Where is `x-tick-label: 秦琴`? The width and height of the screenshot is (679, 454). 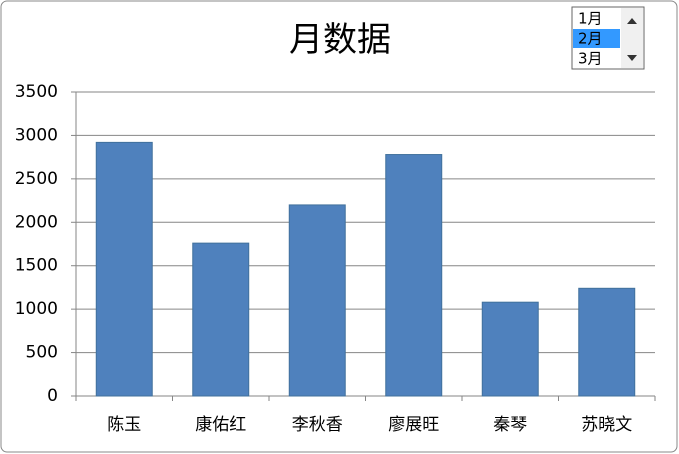 x-tick-label: 秦琴 is located at coordinates (510, 425).